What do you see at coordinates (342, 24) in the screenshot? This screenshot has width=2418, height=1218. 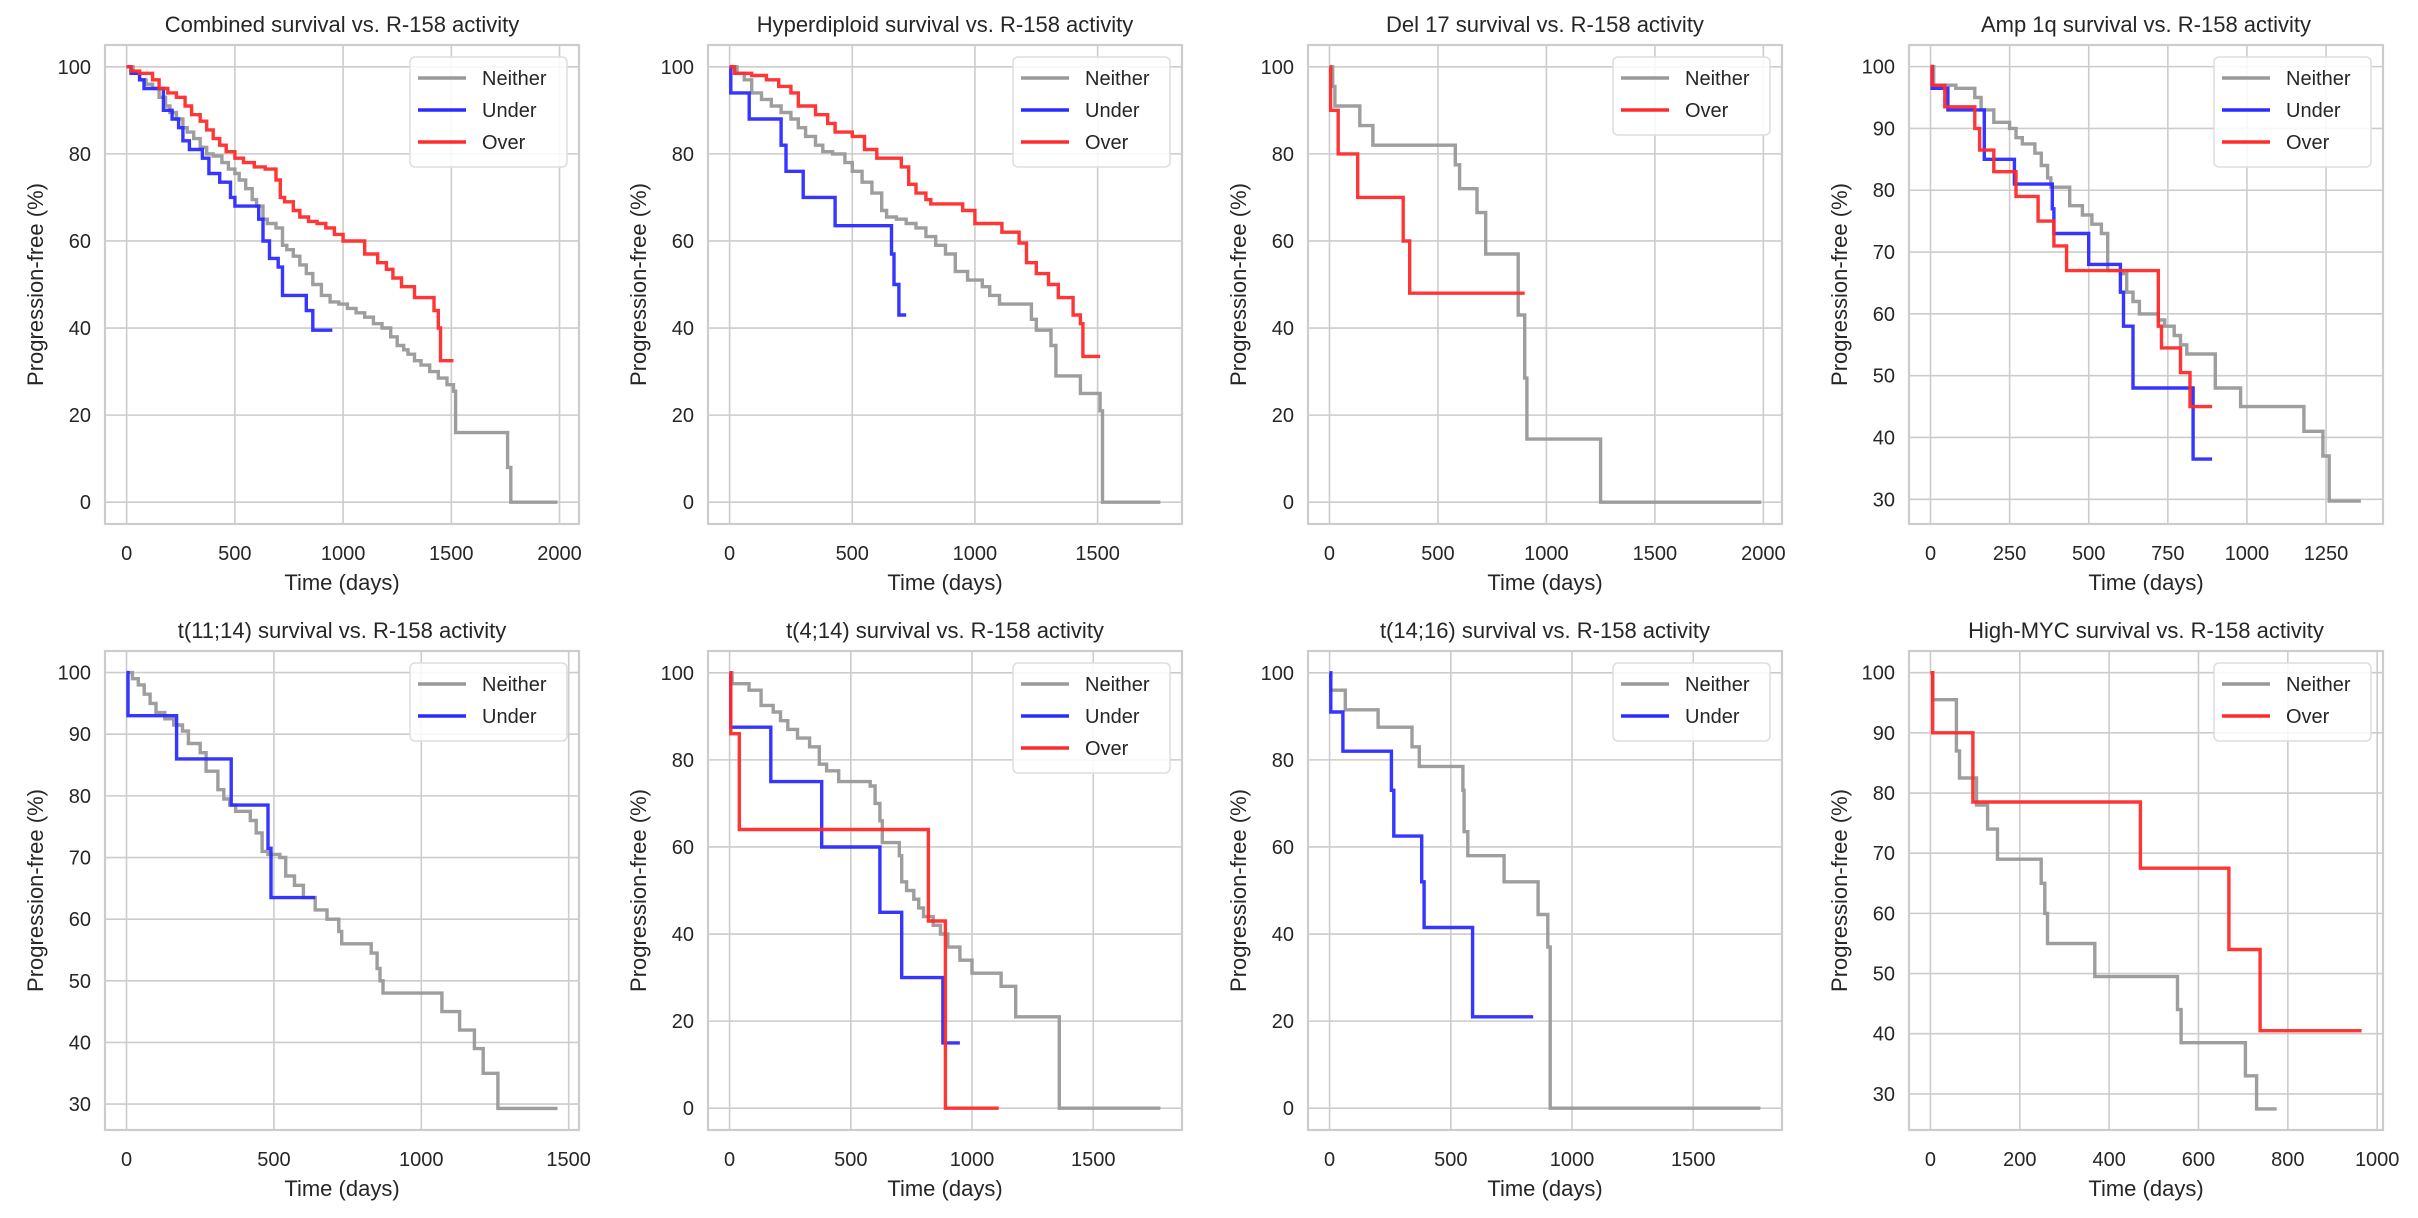 I see `chart-title: Combined survival vs. R-158 activity` at bounding box center [342, 24].